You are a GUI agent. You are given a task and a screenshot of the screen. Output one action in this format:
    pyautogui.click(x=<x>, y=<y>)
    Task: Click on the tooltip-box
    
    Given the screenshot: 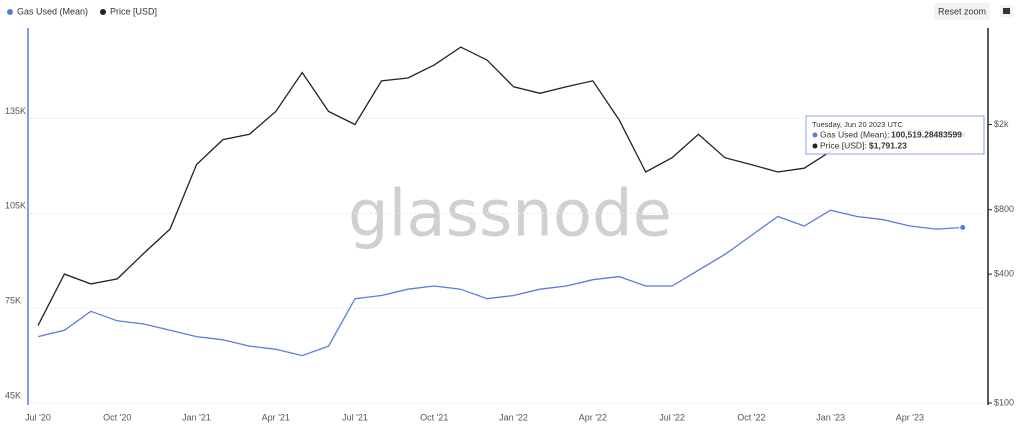 What is the action you would take?
    pyautogui.click(x=895, y=135)
    